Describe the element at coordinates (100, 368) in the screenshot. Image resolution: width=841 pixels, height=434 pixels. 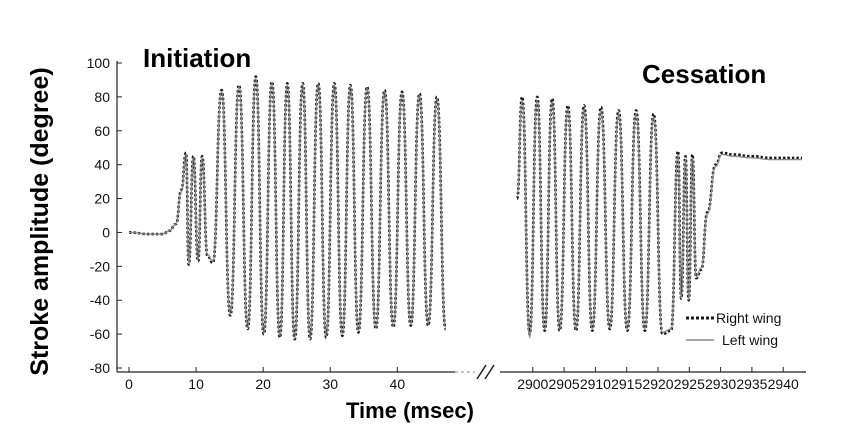
I see `y-tick-label: -80` at that location.